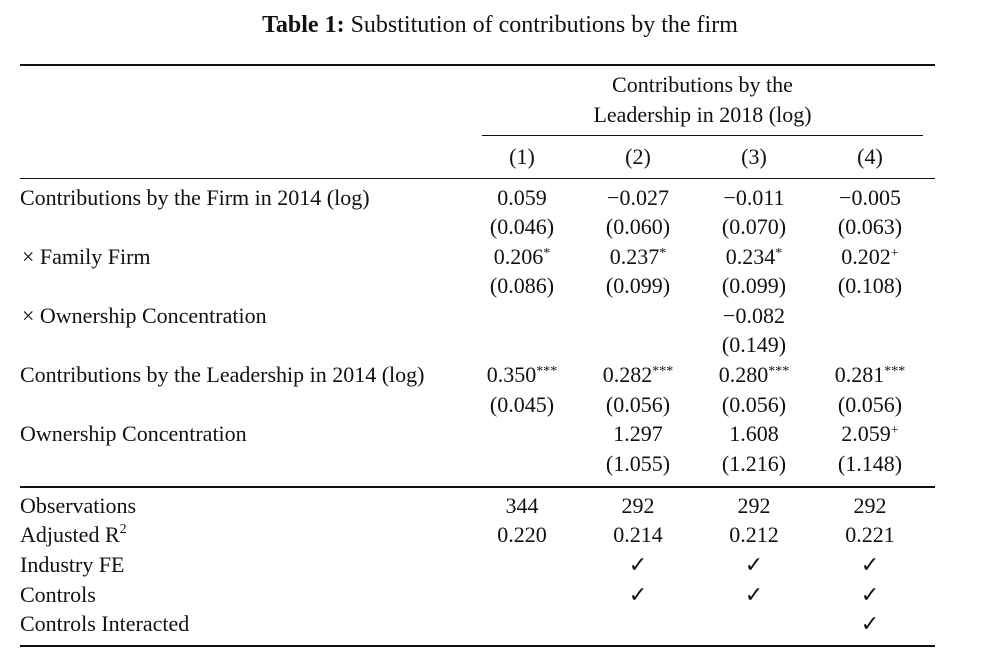 Image resolution: width=1000 pixels, height=656 pixels. Describe the element at coordinates (133, 433) in the screenshot. I see `row-label-ownership-concentration: Ownership Concentration` at that location.